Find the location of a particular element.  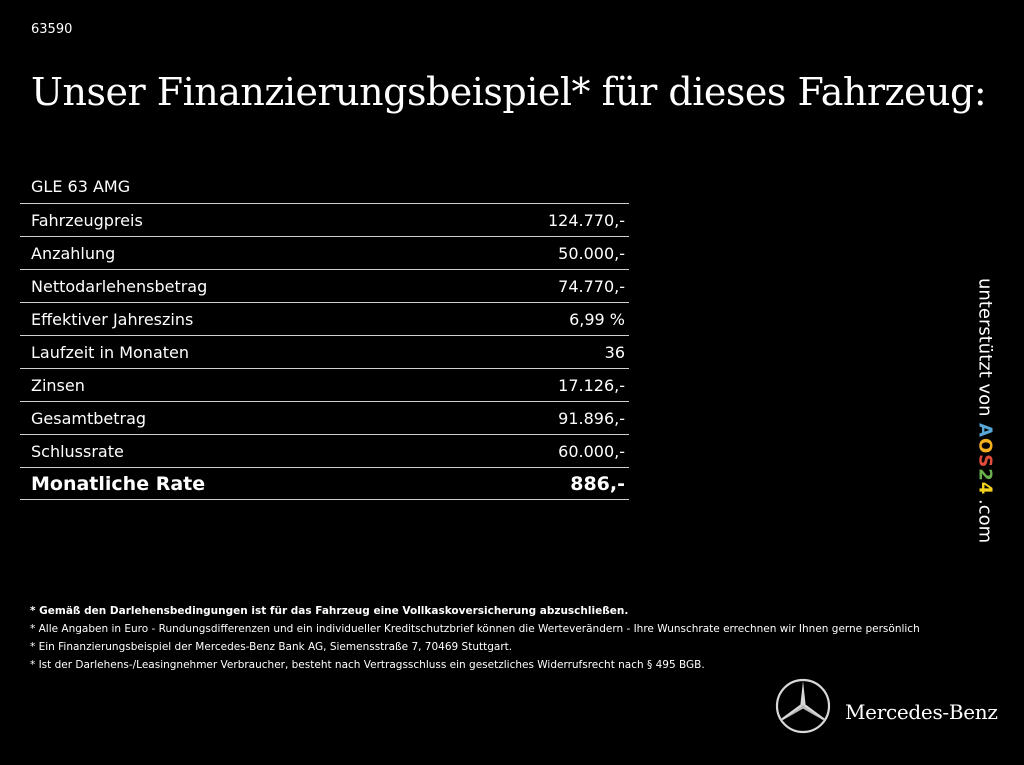

table-row: Zinsen 17.126,- is located at coordinates (324, 384).